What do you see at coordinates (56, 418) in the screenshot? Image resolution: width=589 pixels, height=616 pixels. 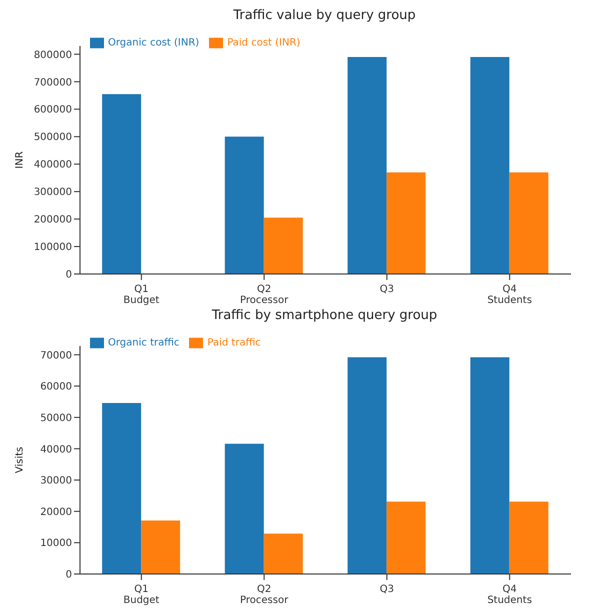 I see `y-tick-label: 50000` at bounding box center [56, 418].